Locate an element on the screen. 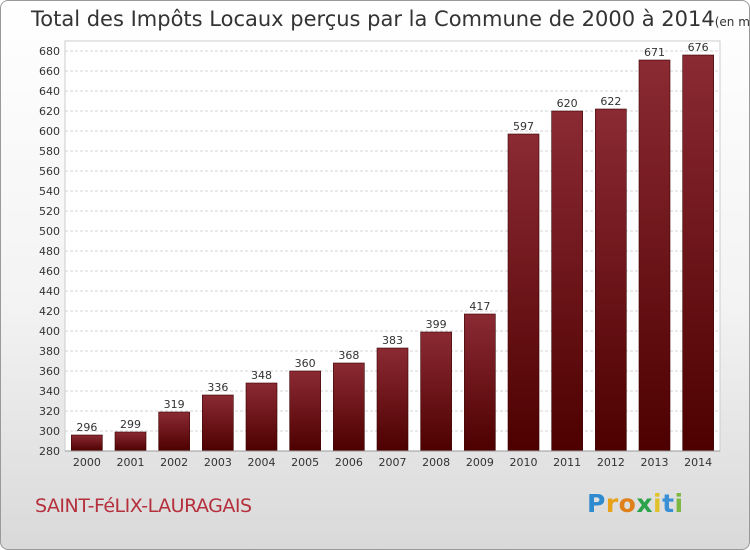 The height and width of the screenshot is (550, 750). logo-letter: P is located at coordinates (596, 503).